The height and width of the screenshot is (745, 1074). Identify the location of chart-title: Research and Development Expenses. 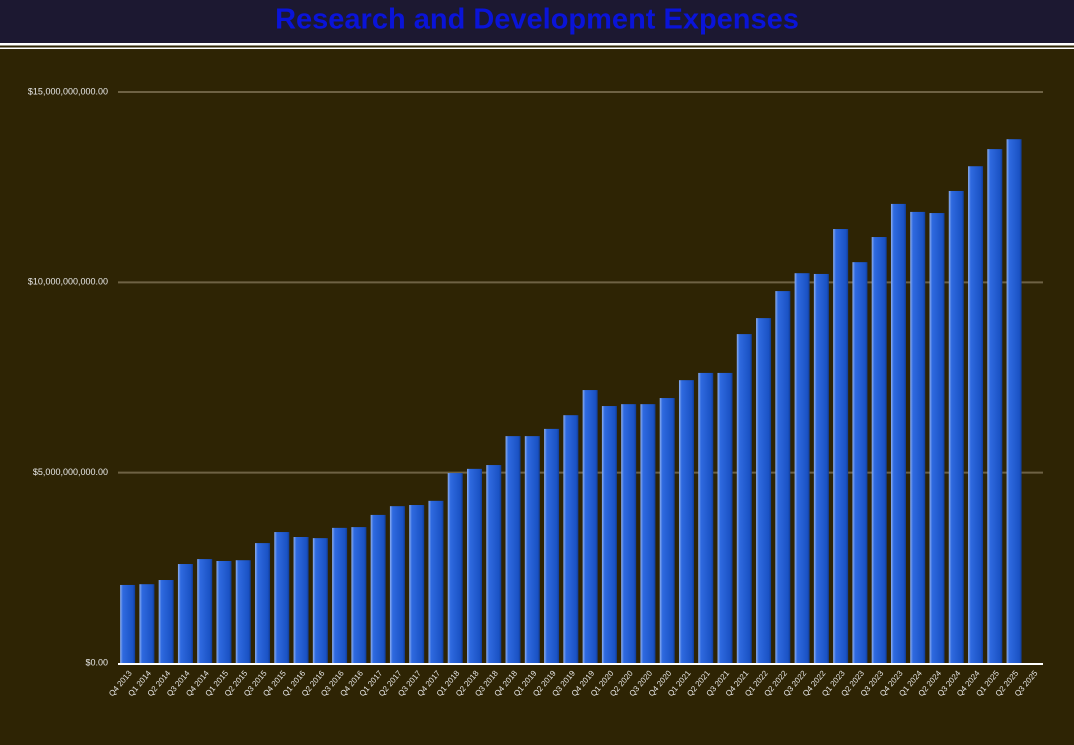
(537, 20).